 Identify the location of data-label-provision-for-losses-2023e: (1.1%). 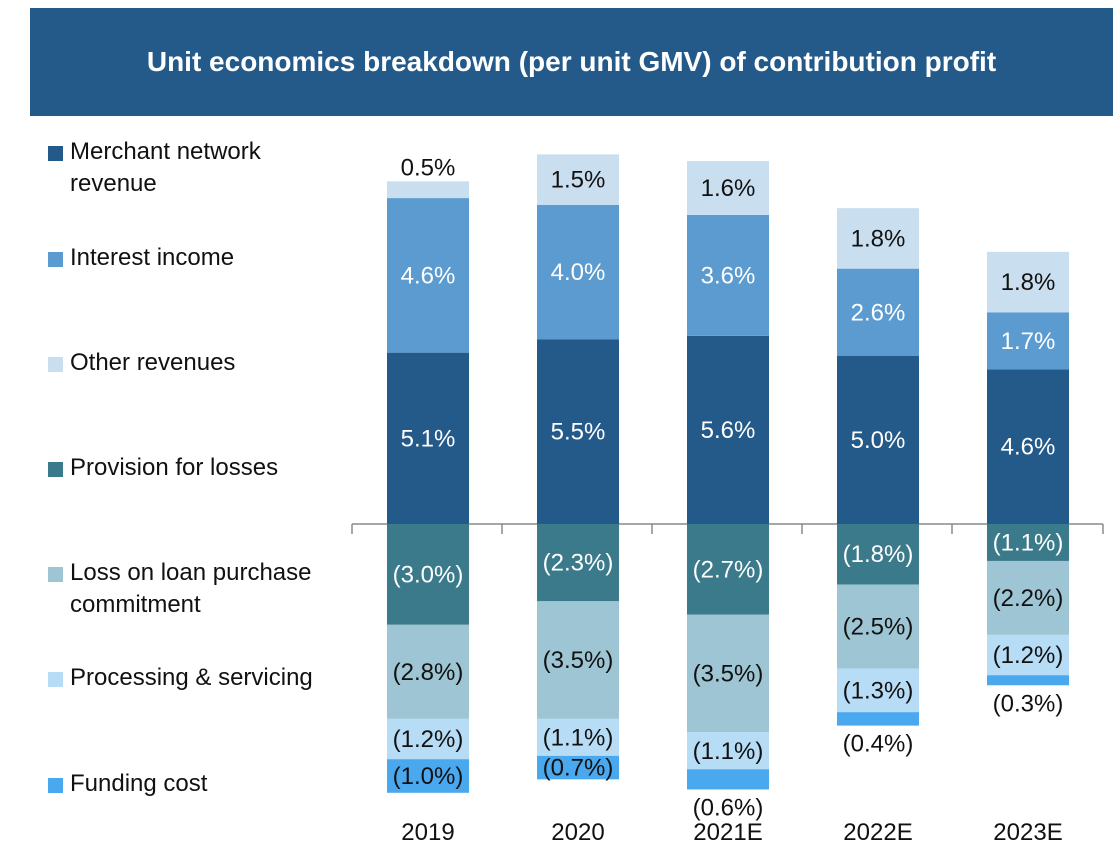
(1028, 542).